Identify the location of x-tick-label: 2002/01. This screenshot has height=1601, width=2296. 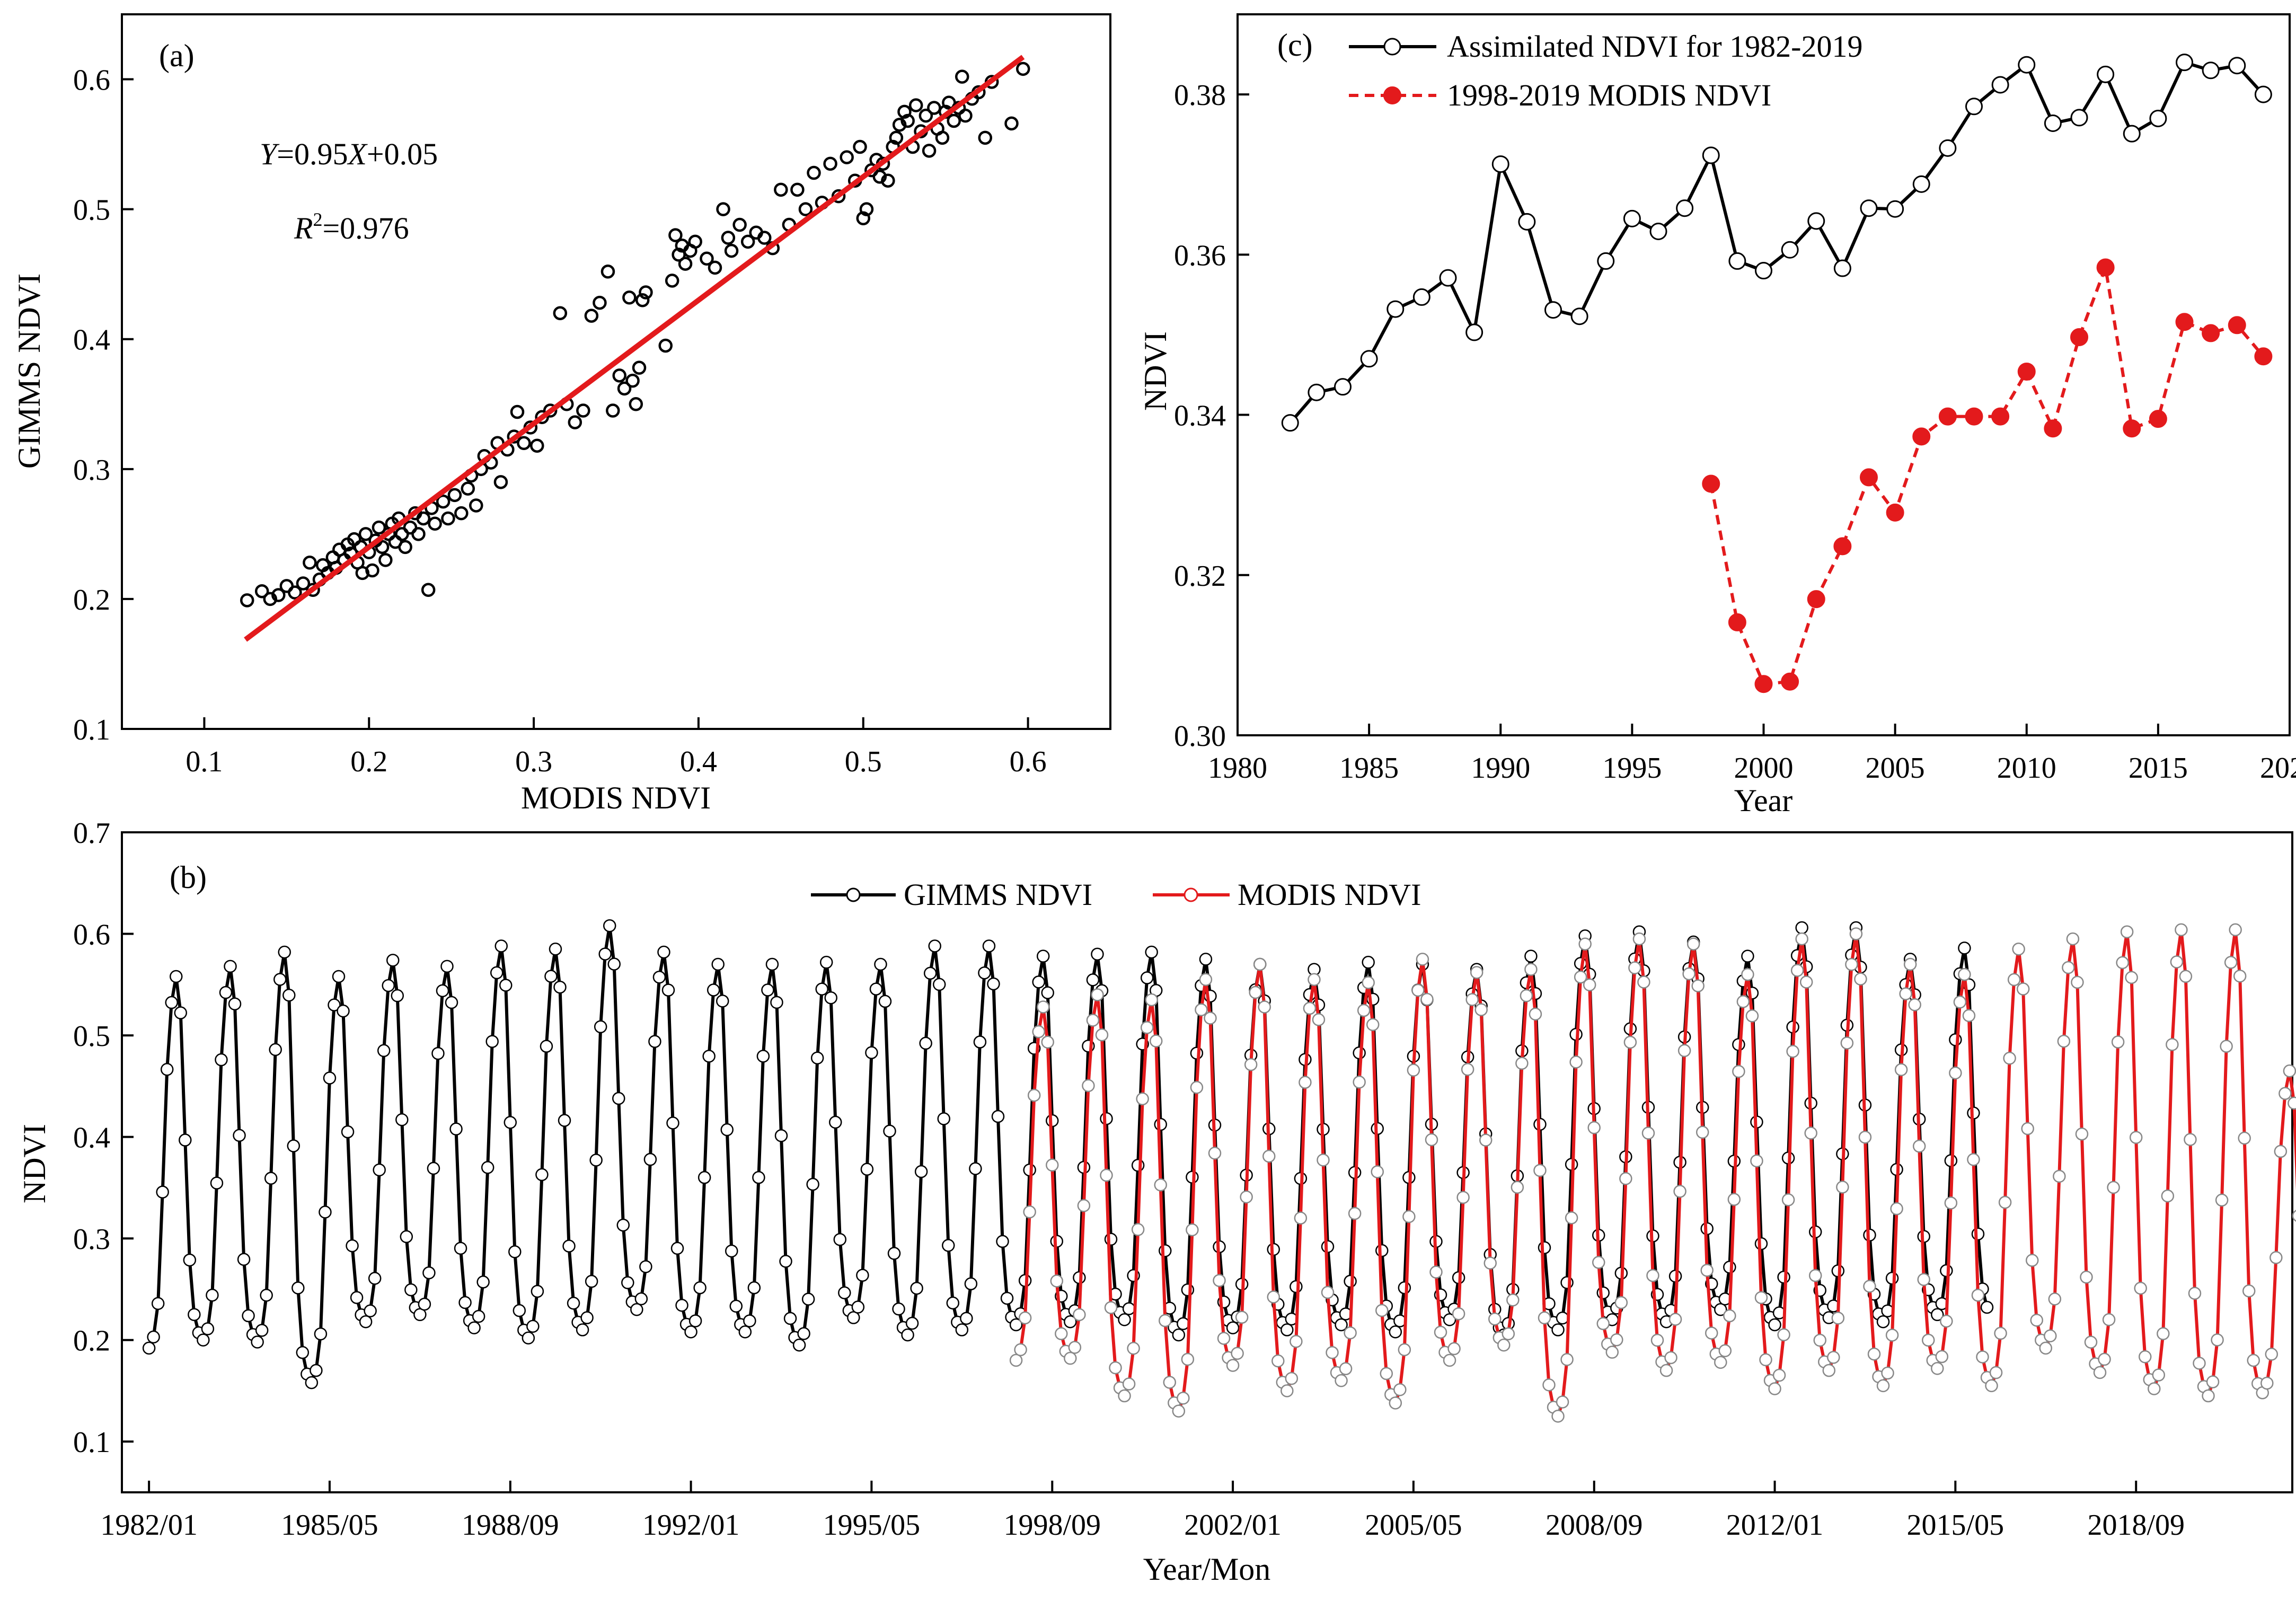
(1233, 1526).